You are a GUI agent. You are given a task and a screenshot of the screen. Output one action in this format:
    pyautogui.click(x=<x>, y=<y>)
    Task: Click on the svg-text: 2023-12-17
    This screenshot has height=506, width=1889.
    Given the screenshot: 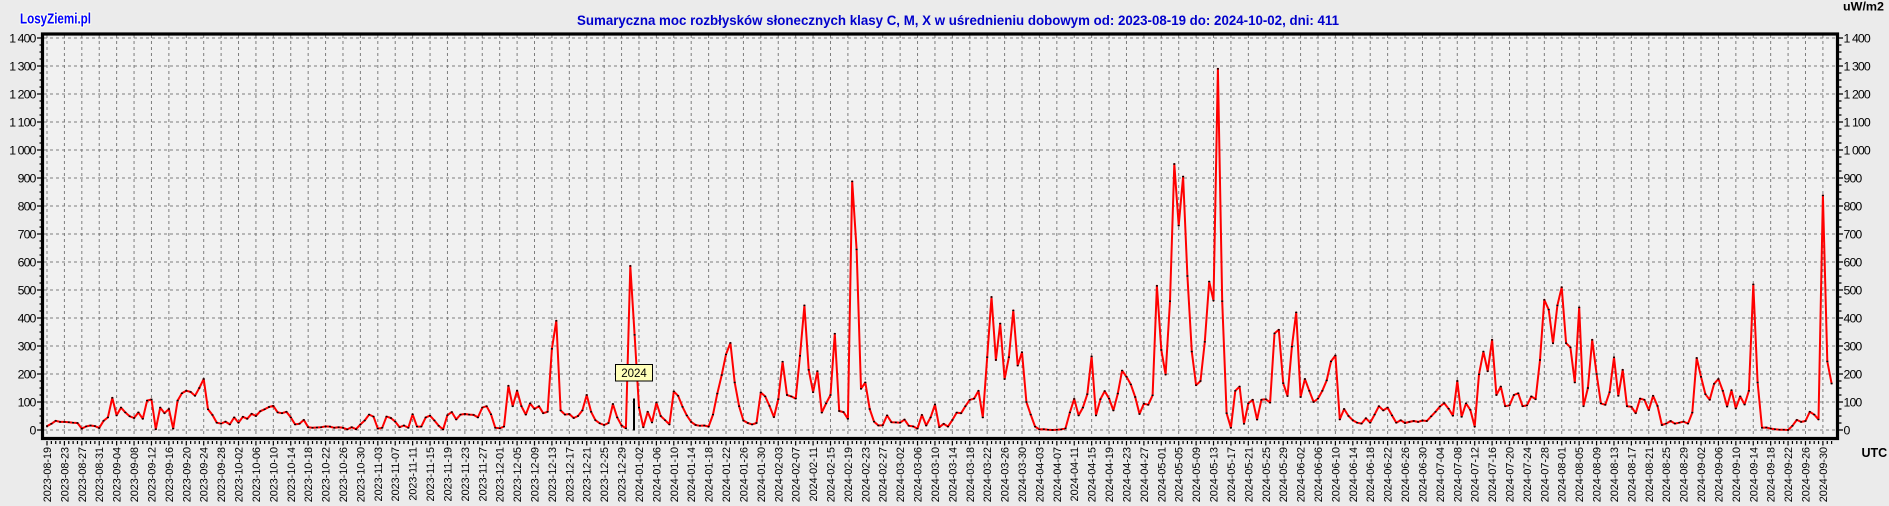 What is the action you would take?
    pyautogui.click(x=570, y=474)
    